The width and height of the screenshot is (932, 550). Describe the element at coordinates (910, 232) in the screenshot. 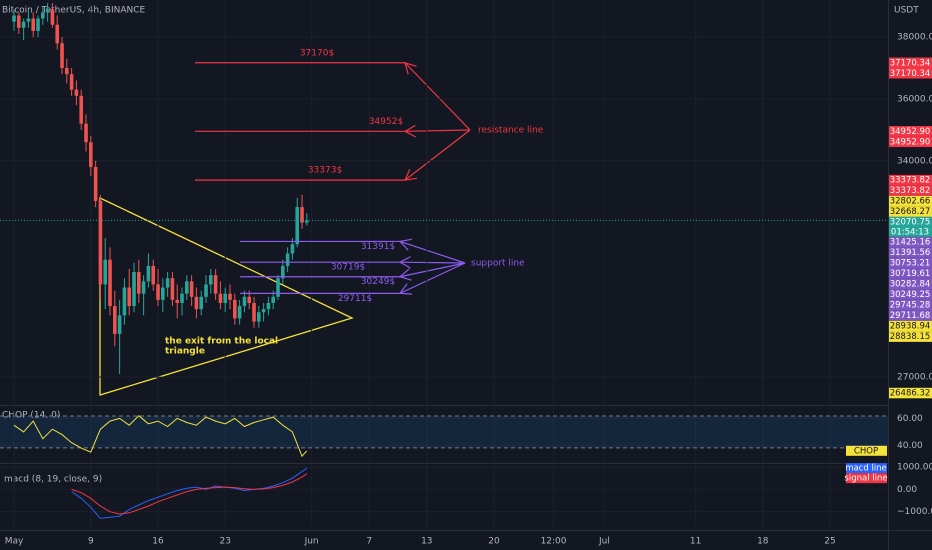

I see `countdown: 01:54:13` at that location.